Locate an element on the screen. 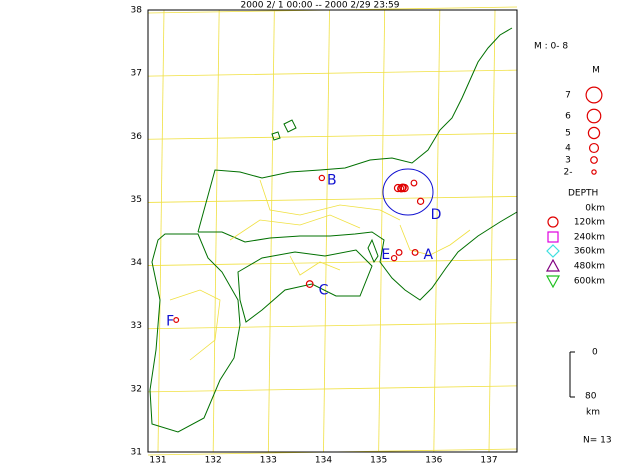 Image resolution: width=628 pixels, height=470 pixels. lon-label: 134 is located at coordinates (323, 461).